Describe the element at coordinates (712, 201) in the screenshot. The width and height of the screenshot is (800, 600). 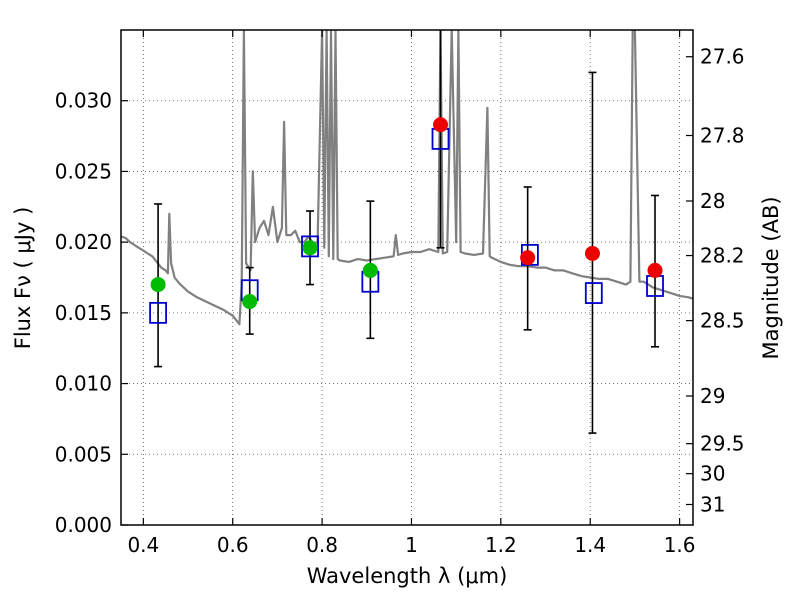
I see `right-tick-label: 28` at that location.